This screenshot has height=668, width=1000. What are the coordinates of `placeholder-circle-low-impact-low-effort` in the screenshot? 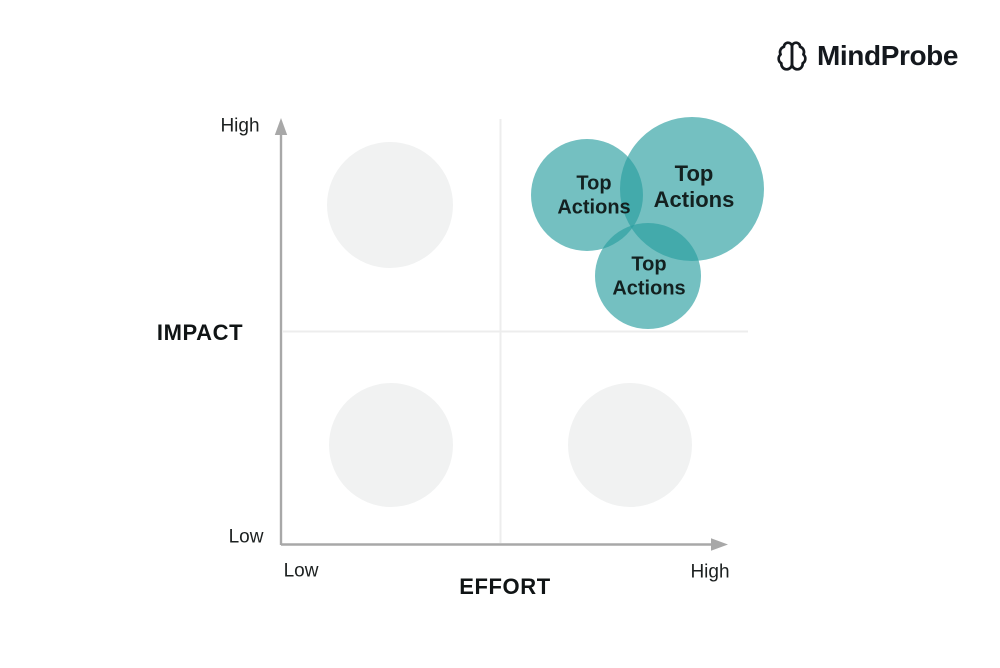 It's located at (391, 445).